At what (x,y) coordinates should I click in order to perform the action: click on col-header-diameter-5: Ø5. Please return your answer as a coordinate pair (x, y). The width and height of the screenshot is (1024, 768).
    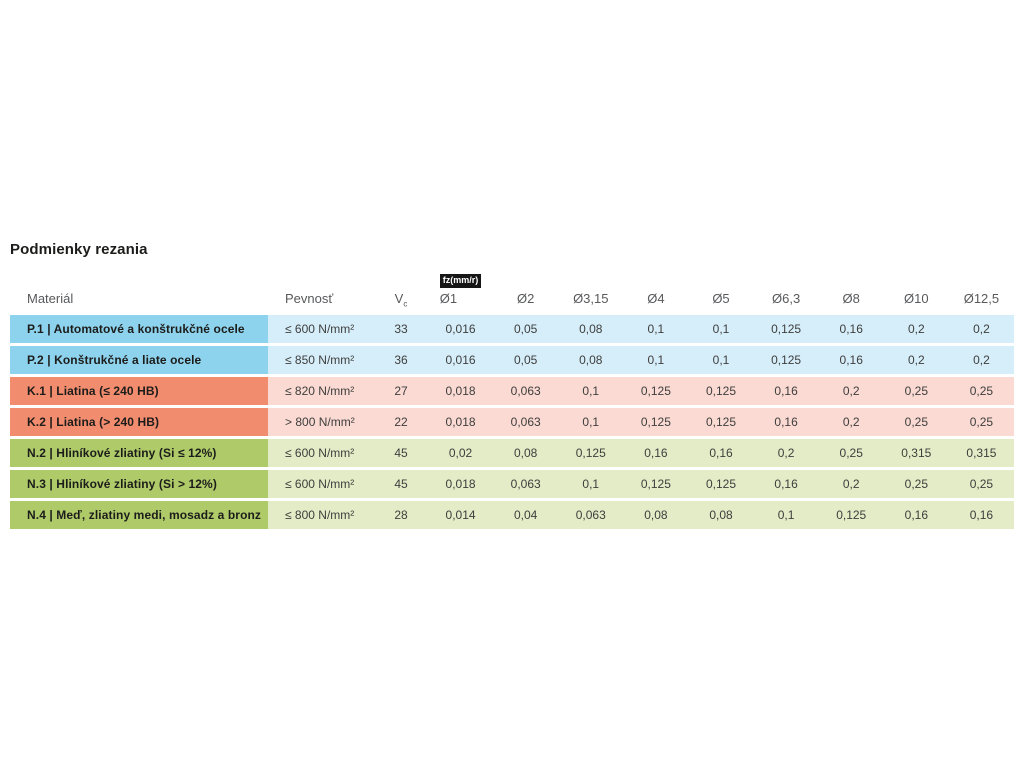
    Looking at the image, I should click on (720, 291).